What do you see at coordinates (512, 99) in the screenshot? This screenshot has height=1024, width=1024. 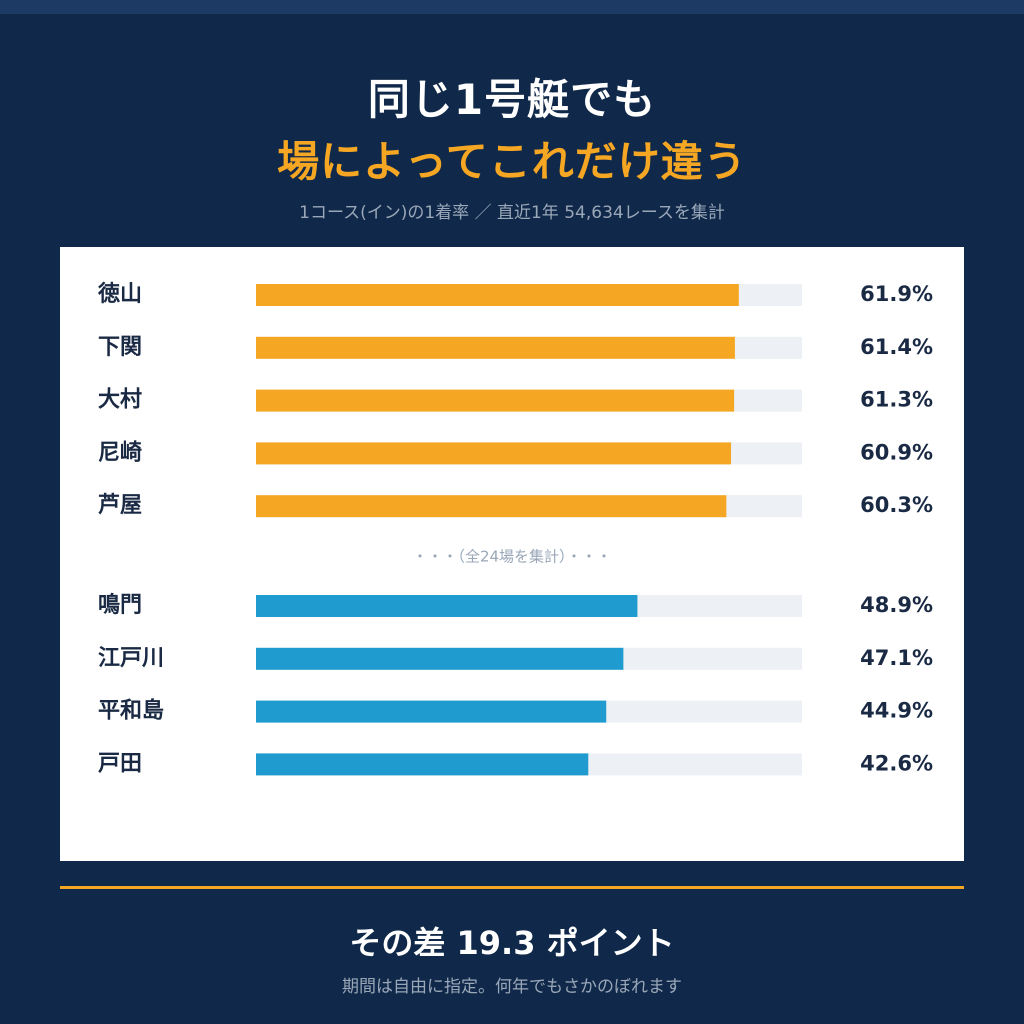 I see `page-title: 同じ1号艇でも` at bounding box center [512, 99].